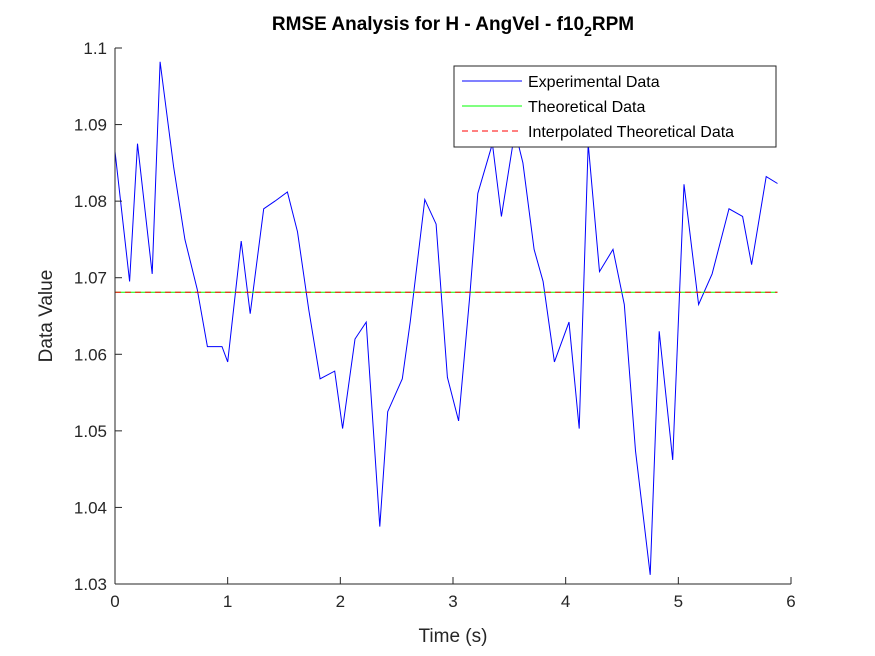 The width and height of the screenshot is (875, 656). I want to click on x-tick-label: 3, so click(452, 601).